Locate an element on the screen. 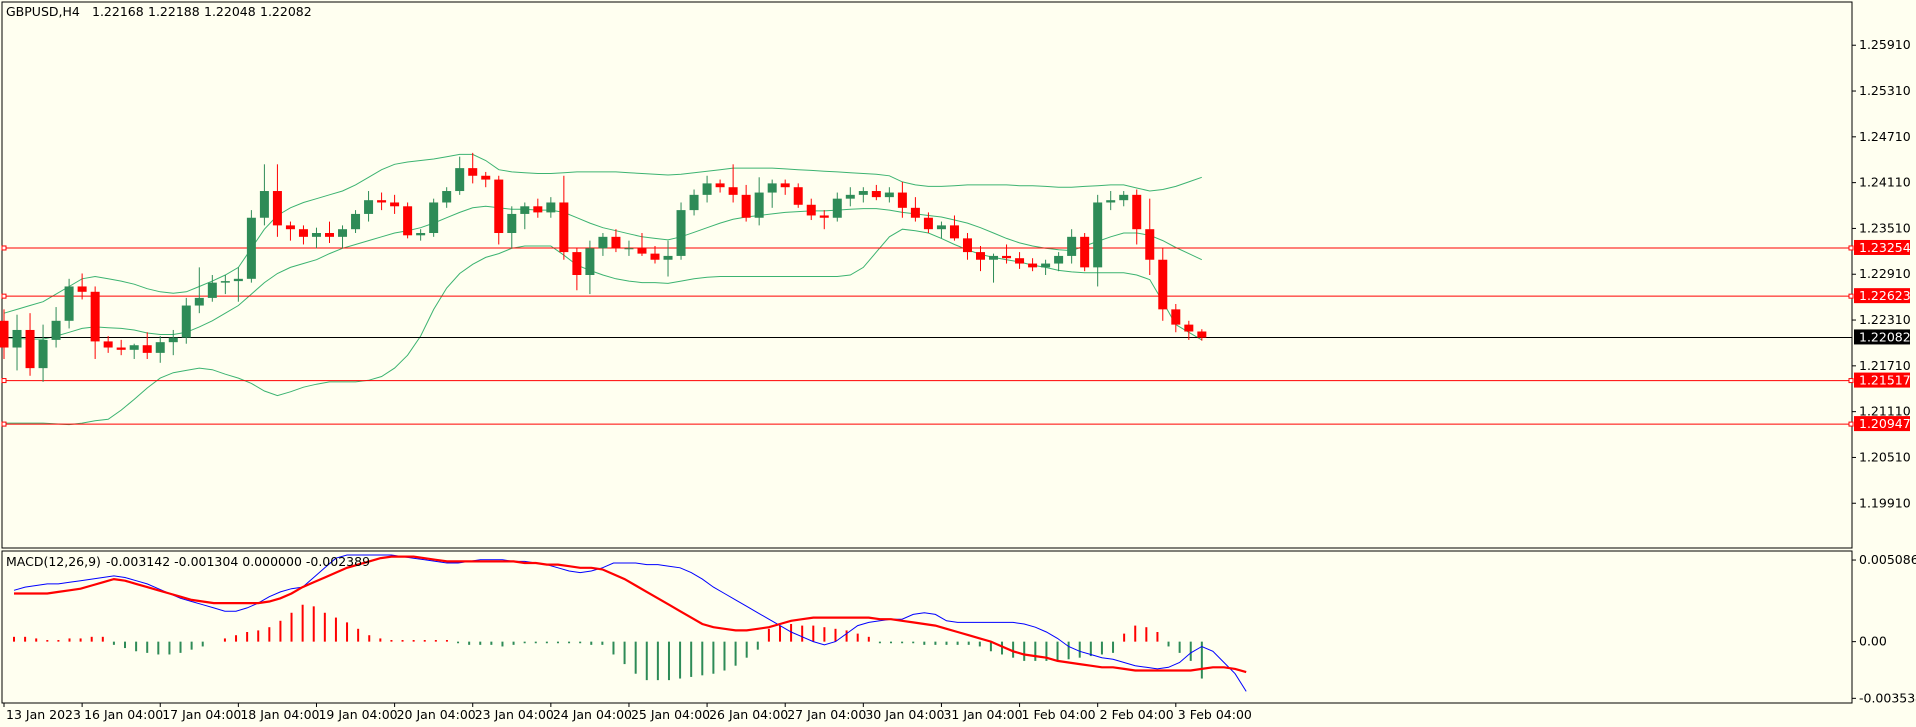 The width and height of the screenshot is (1916, 727). time-tick-label: 24 Jan 04:00 is located at coordinates (592, 714).